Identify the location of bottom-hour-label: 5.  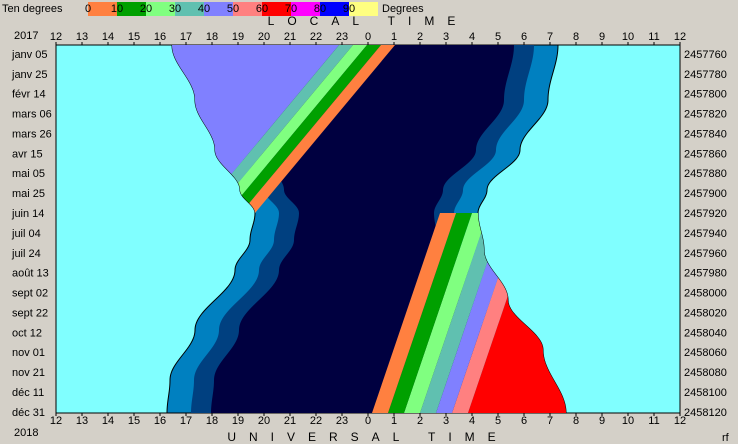
(498, 421).